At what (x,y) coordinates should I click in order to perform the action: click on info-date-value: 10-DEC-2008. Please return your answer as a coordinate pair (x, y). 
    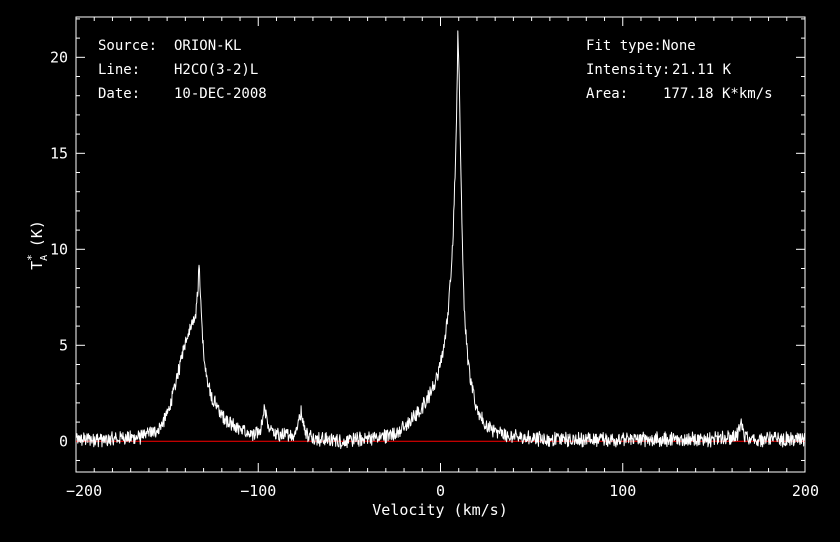
    Looking at the image, I should click on (220, 94).